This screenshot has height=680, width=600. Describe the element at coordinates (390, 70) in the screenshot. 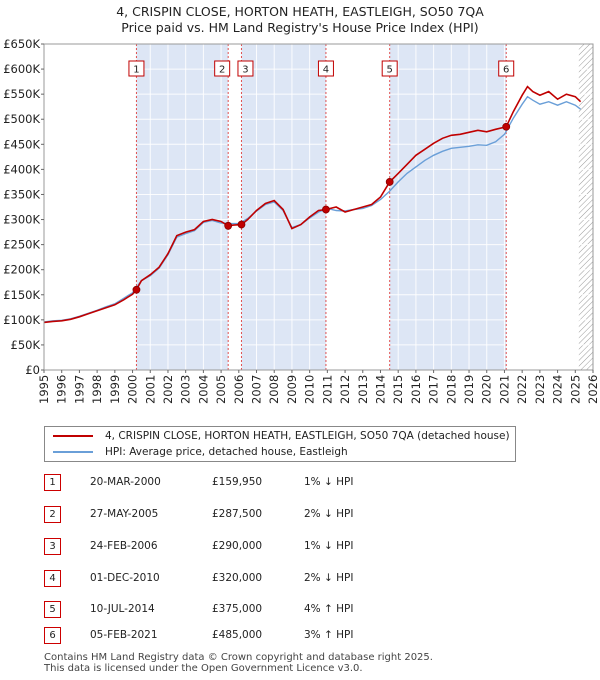

I see `sale-label-text: 5` at that location.